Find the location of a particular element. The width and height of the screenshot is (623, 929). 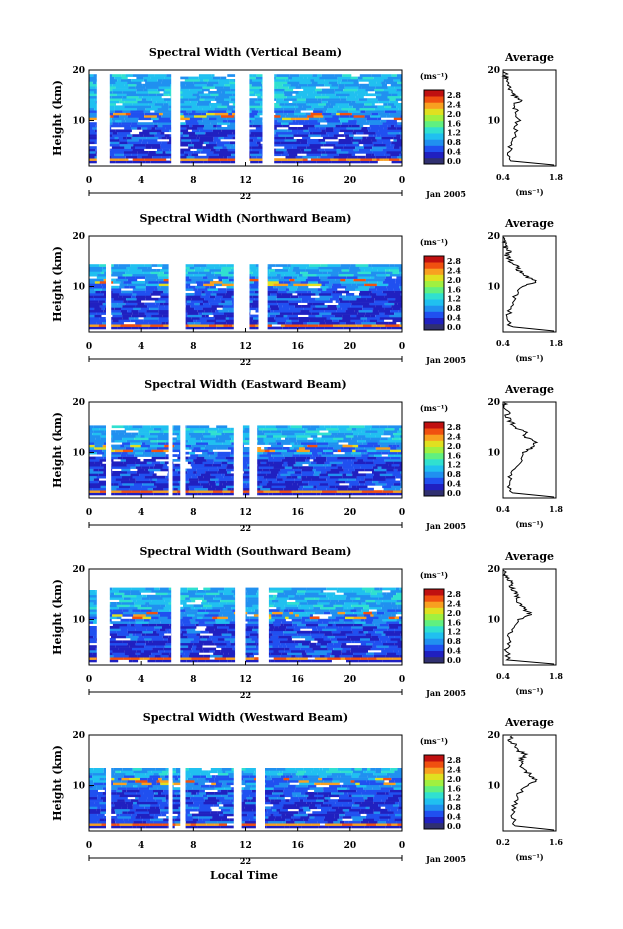

colorbar-swatch is located at coordinates (434, 592).